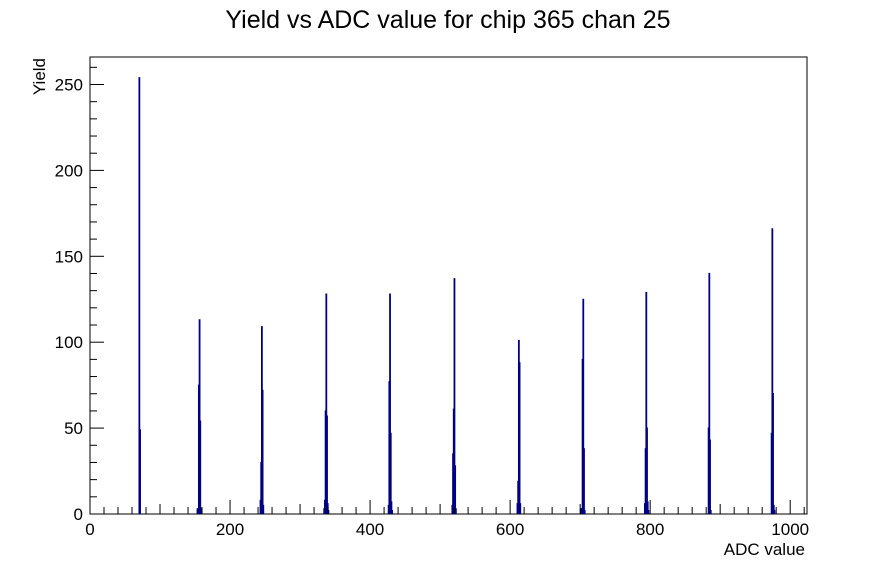 This screenshot has height=572, width=896. What do you see at coordinates (370, 529) in the screenshot?
I see `x-tick-label: 400` at bounding box center [370, 529].